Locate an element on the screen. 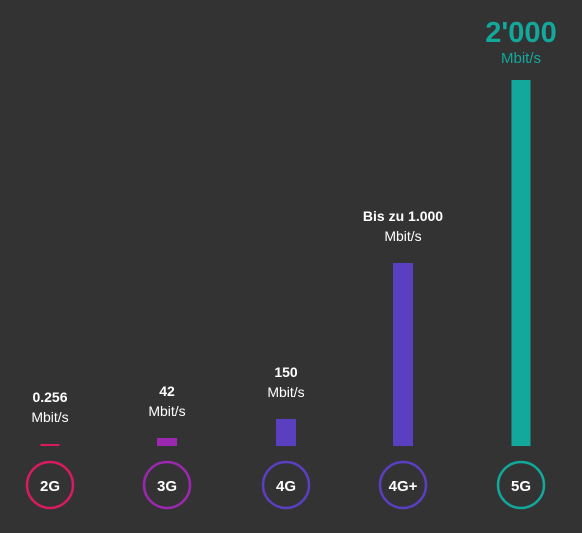  category-circle-3g is located at coordinates (167, 485).